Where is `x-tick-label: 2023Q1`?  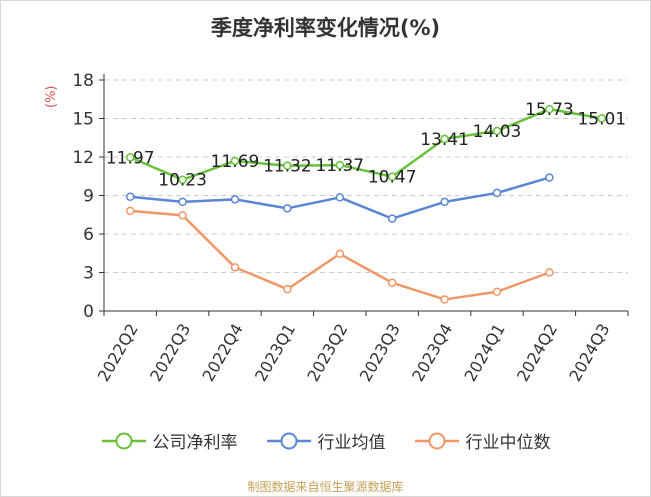
x-tick-label: 2023Q1 is located at coordinates (275, 352).